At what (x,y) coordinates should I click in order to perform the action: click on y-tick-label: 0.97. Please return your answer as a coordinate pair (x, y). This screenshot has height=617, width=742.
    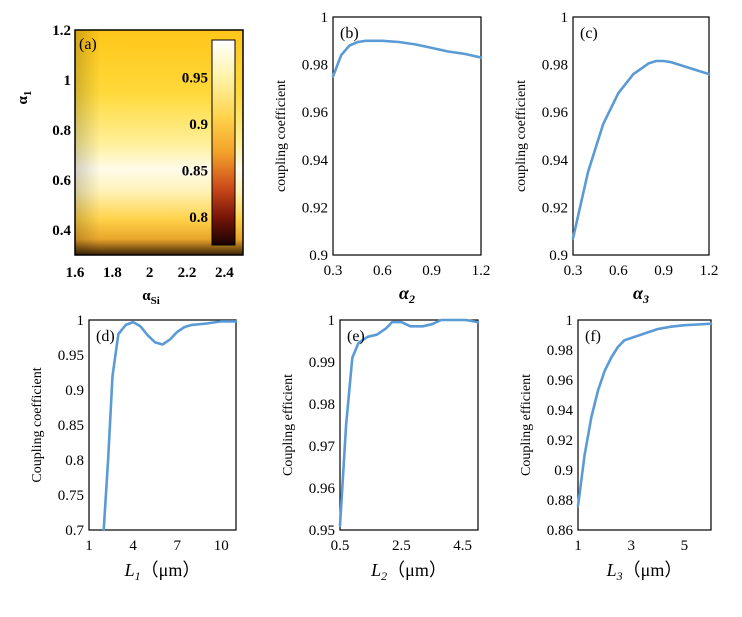
    Looking at the image, I should click on (322, 447).